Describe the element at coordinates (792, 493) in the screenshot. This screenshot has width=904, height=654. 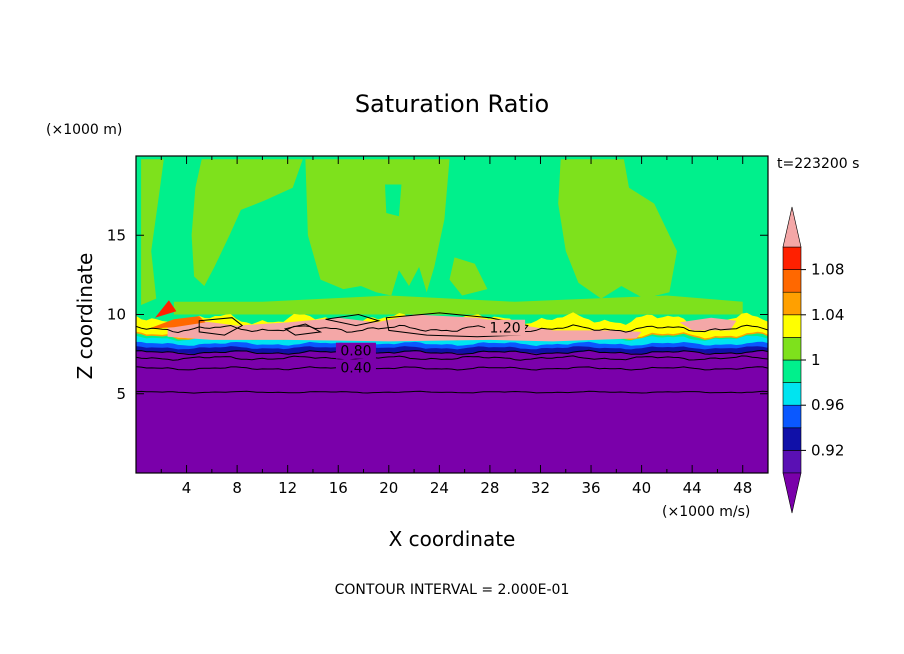
I see `colorbar-bottom-arrow` at that location.